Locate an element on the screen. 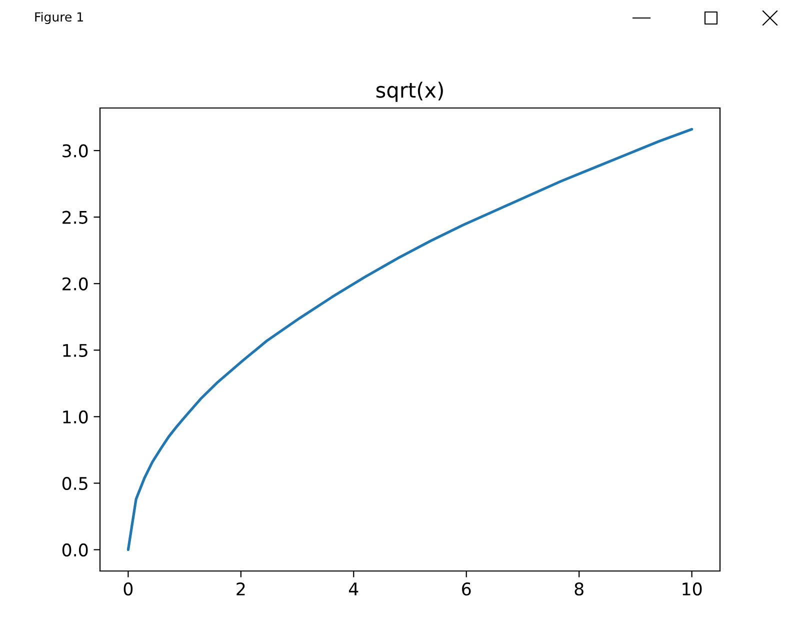  x-tick-label: 10 is located at coordinates (692, 589).